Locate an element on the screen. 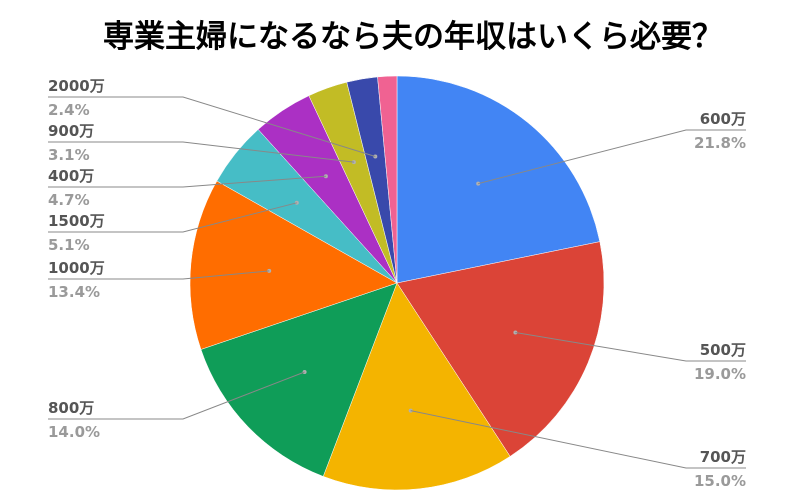 The width and height of the screenshot is (793, 495). slice-label-700万: 700万 is located at coordinates (723, 457).